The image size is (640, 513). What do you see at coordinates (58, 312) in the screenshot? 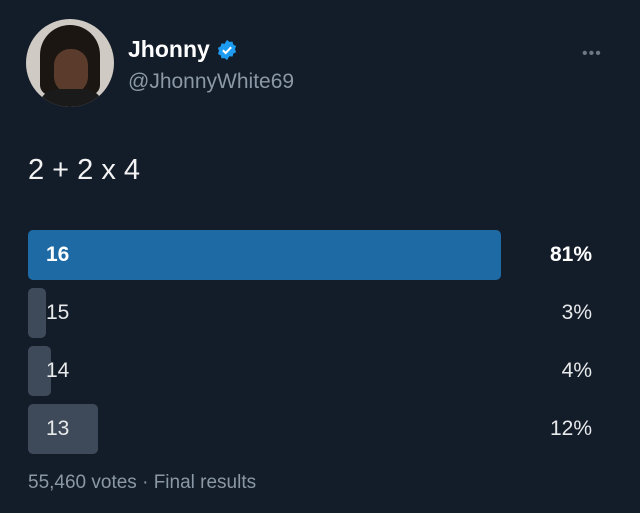
I see `poll-option-label: 15` at bounding box center [58, 312].